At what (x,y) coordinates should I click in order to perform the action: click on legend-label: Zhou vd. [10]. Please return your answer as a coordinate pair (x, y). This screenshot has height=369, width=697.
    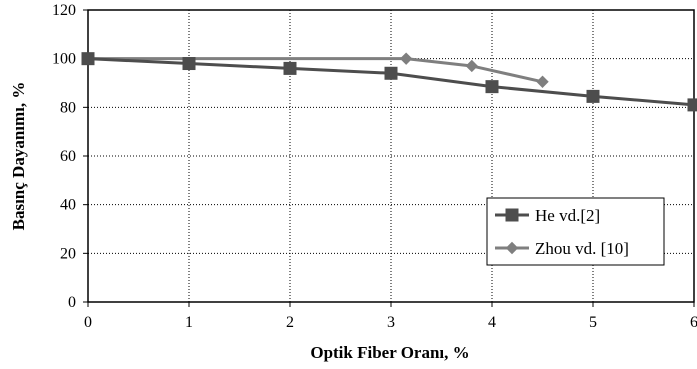
    Looking at the image, I should click on (582, 248).